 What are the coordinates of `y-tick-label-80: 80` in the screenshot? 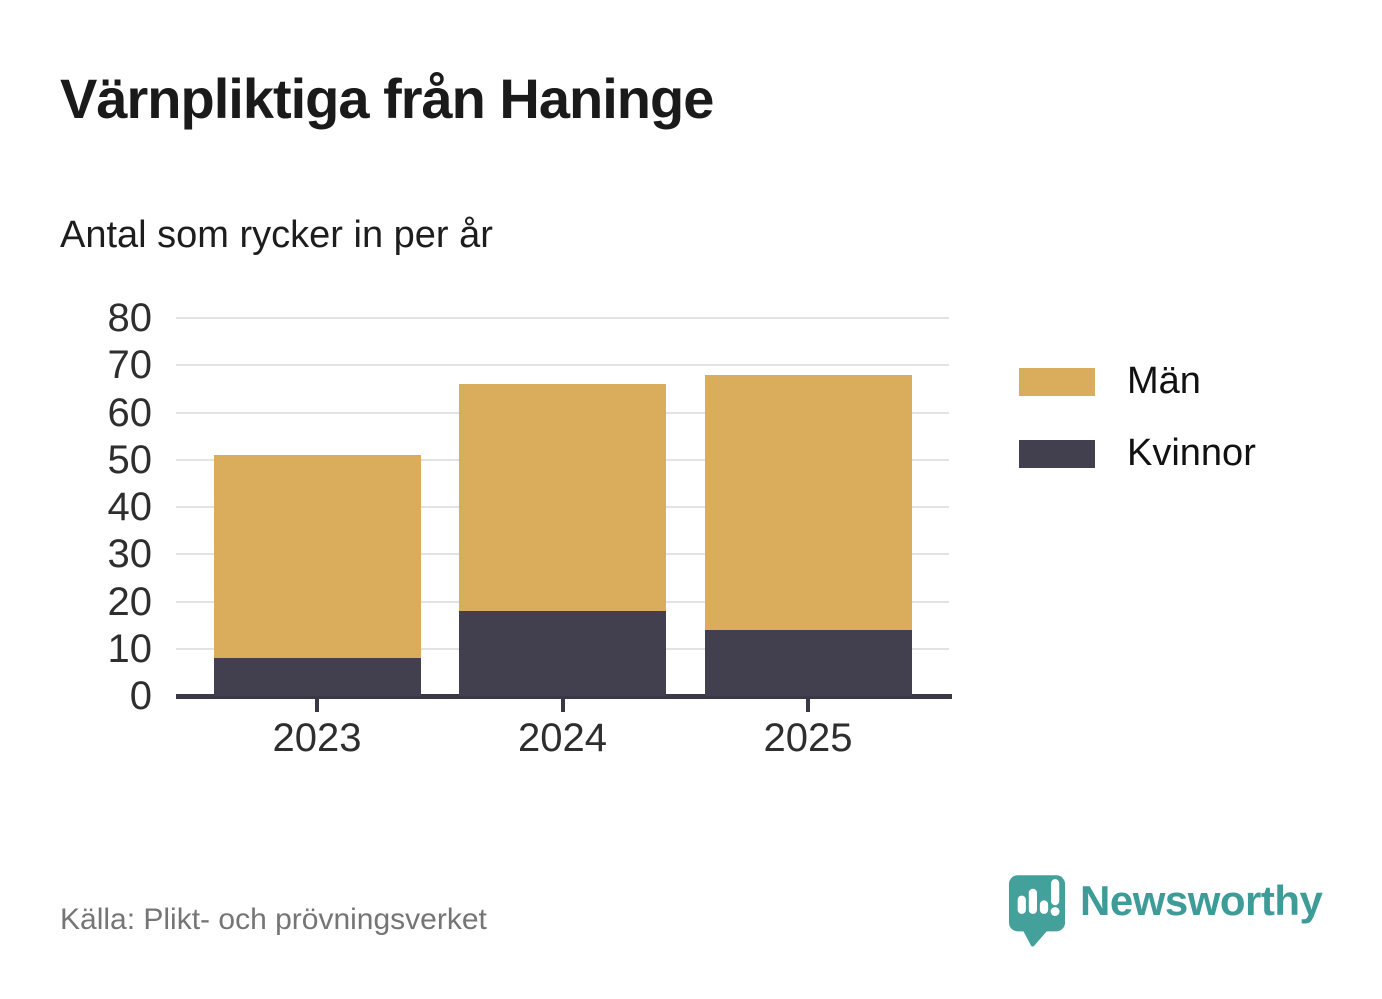 It's located at (130, 318).